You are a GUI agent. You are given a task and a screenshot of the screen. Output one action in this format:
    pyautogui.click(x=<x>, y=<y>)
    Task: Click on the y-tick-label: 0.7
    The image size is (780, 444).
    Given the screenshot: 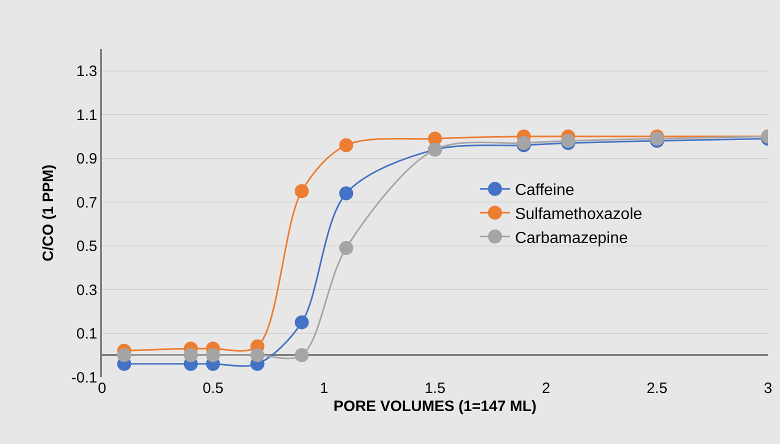 What is the action you would take?
    pyautogui.click(x=87, y=203)
    